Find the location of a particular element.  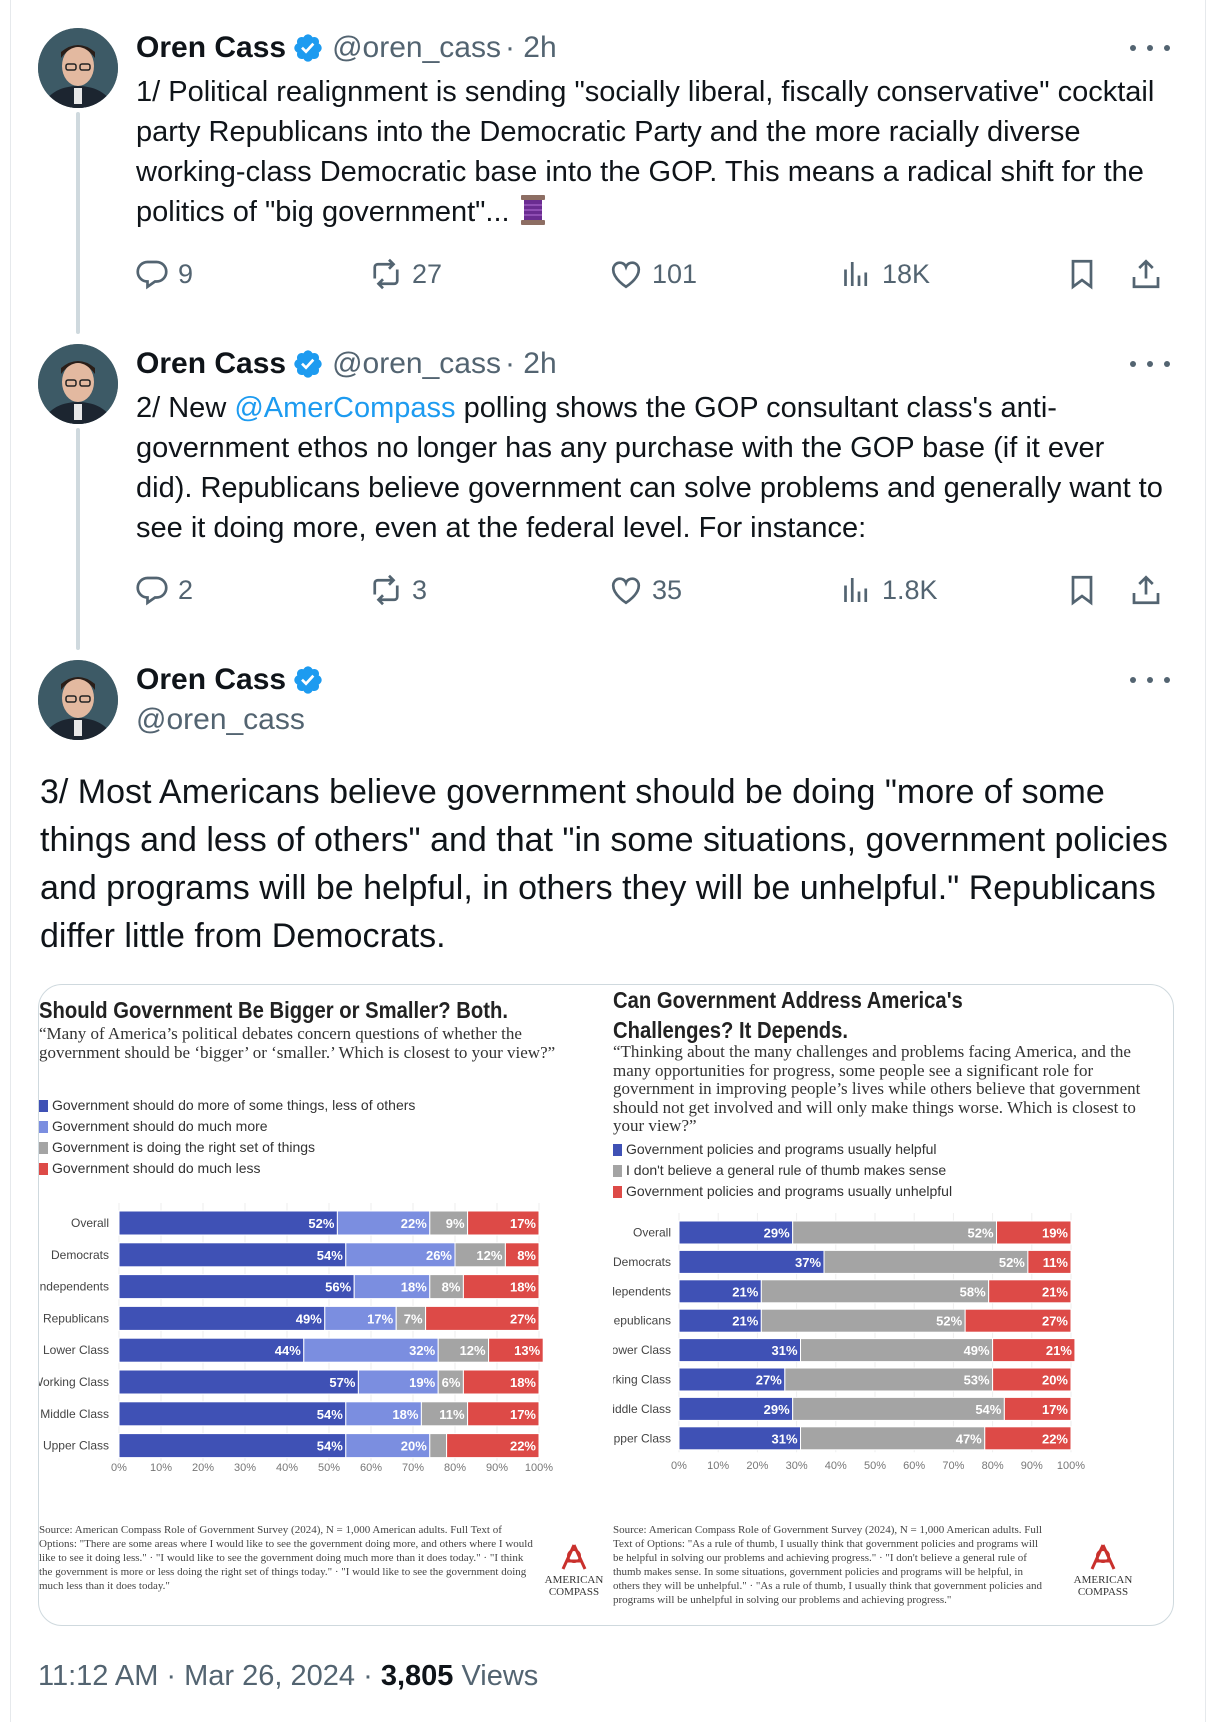

mention-link: @AmerCompass is located at coordinates (345, 408).